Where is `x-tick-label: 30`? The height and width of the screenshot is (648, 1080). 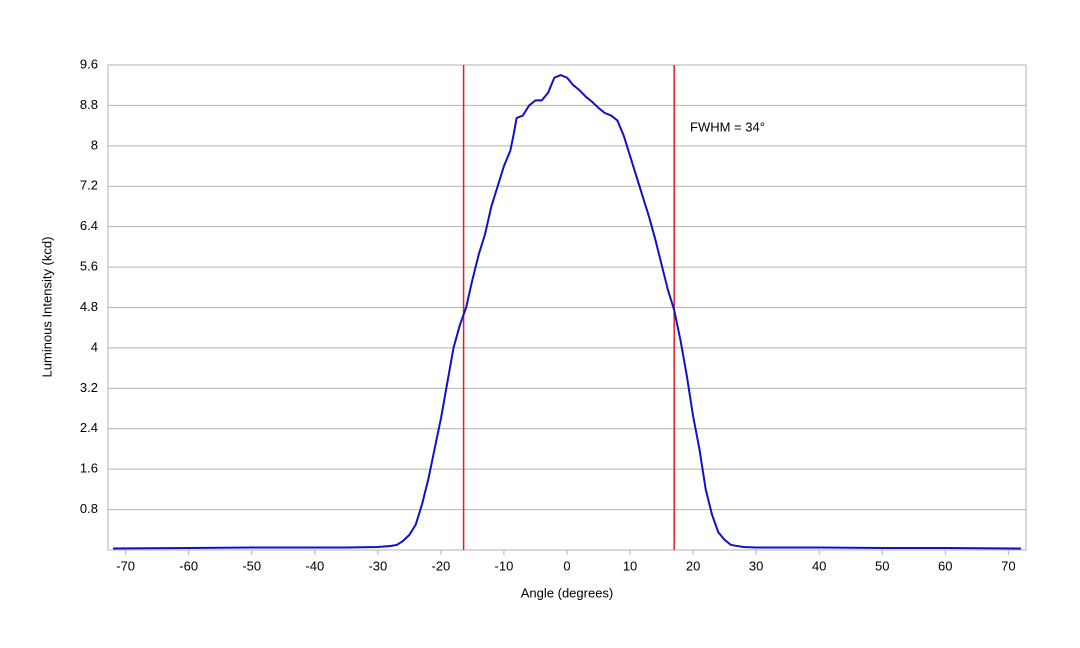
x-tick-label: 30 is located at coordinates (756, 565).